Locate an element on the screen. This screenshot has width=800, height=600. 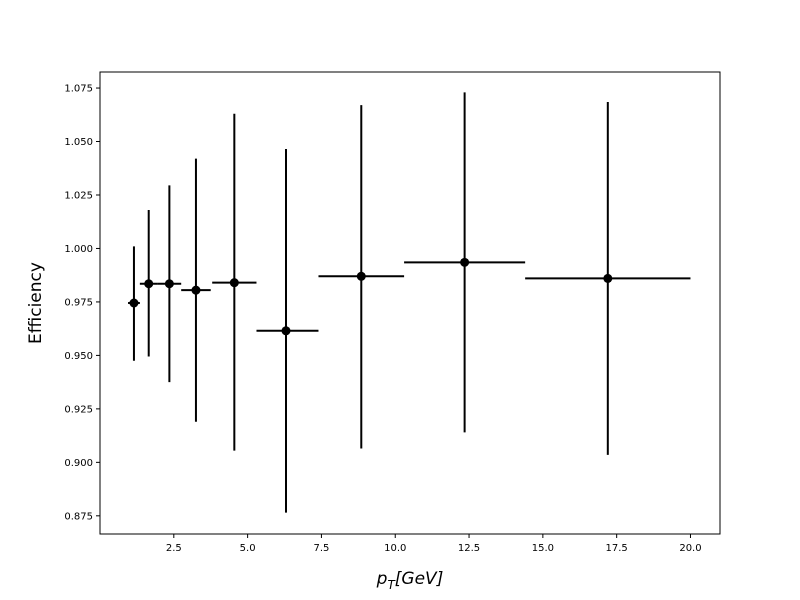
y-tick-label: 0.950 is located at coordinates (78, 356).